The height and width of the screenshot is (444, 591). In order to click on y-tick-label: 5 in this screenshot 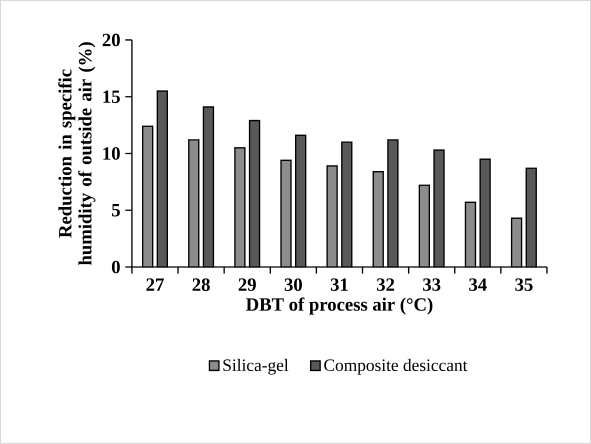, I will do `click(116, 210)`.